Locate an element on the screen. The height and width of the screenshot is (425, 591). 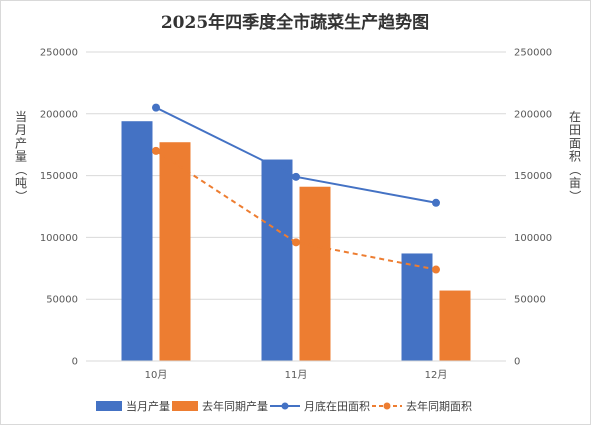
left-axis-tick-label: 50000 is located at coordinates (62, 300).